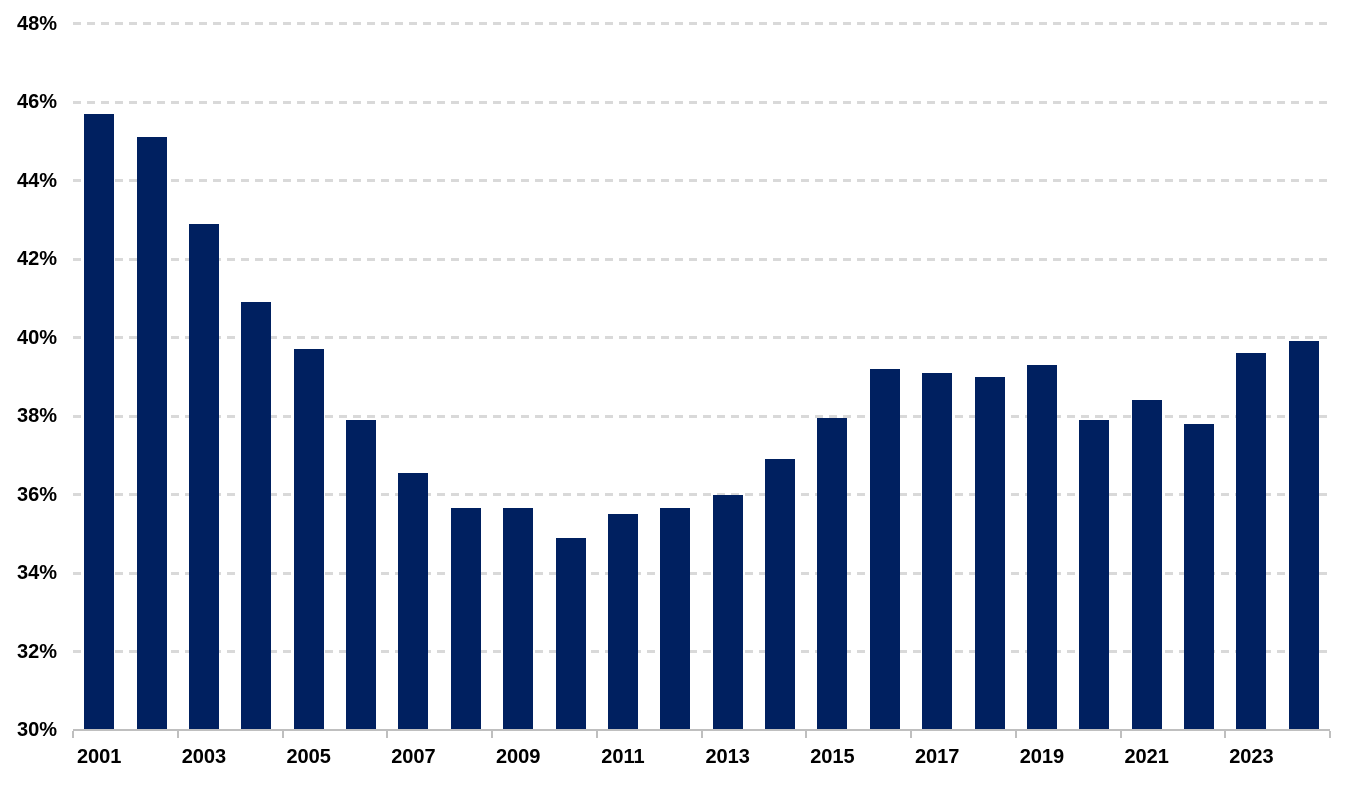 This screenshot has height=785, width=1355. I want to click on bar-2021, so click(1146, 565).